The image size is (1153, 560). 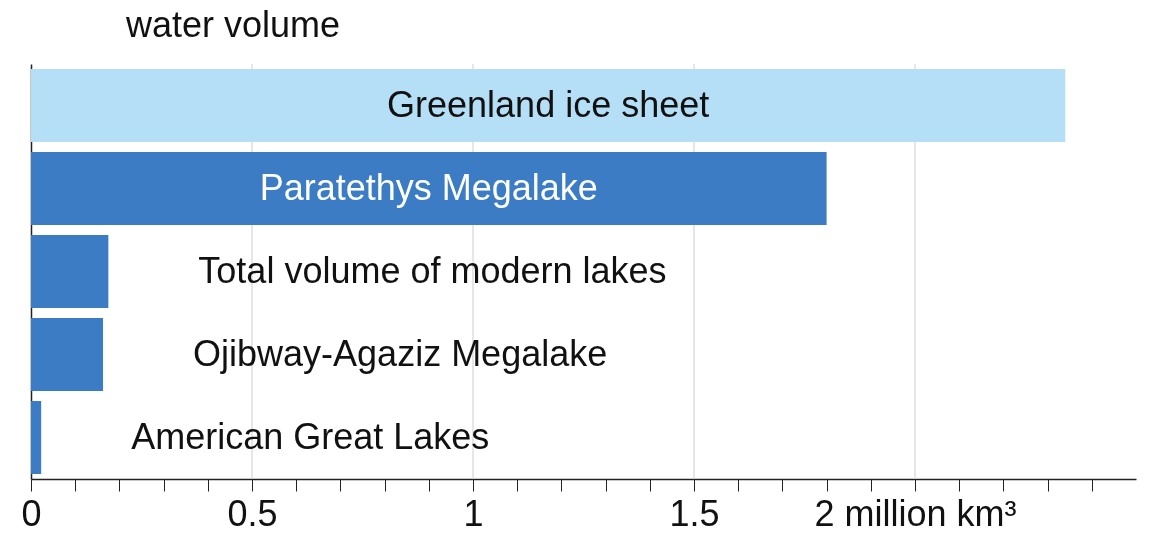 I want to click on x-tick-label: 0.5, so click(x=252, y=513).